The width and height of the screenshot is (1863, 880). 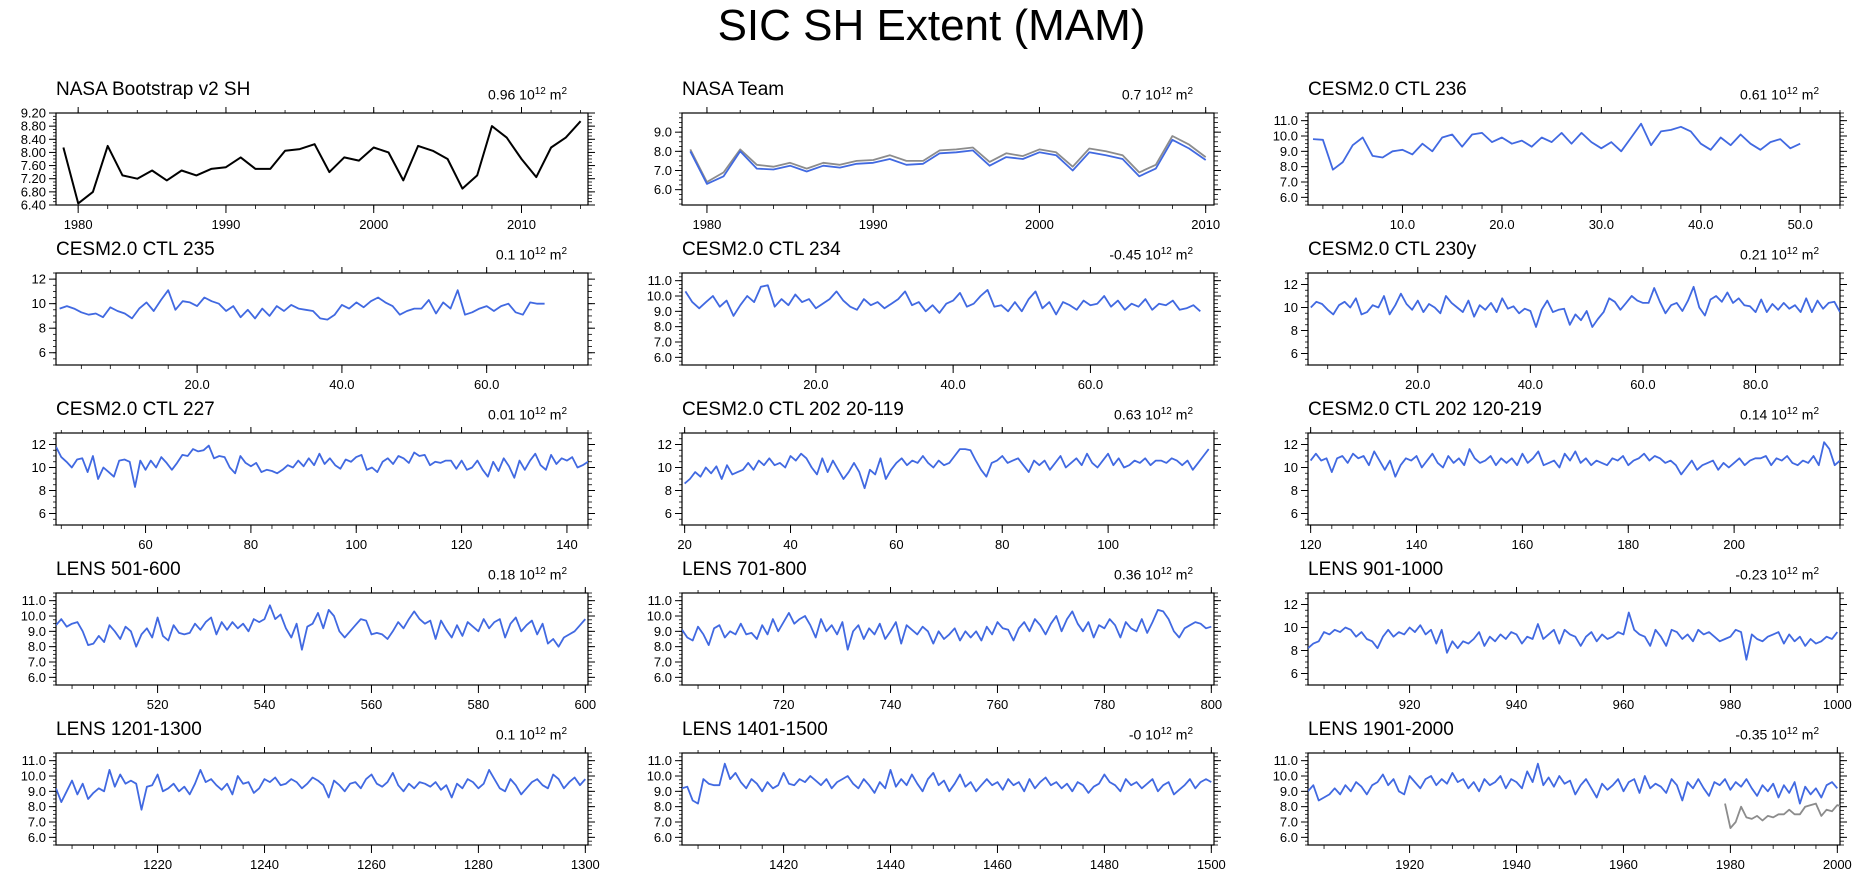 What do you see at coordinates (998, 704) in the screenshot?
I see `x-tick-label: 760` at bounding box center [998, 704].